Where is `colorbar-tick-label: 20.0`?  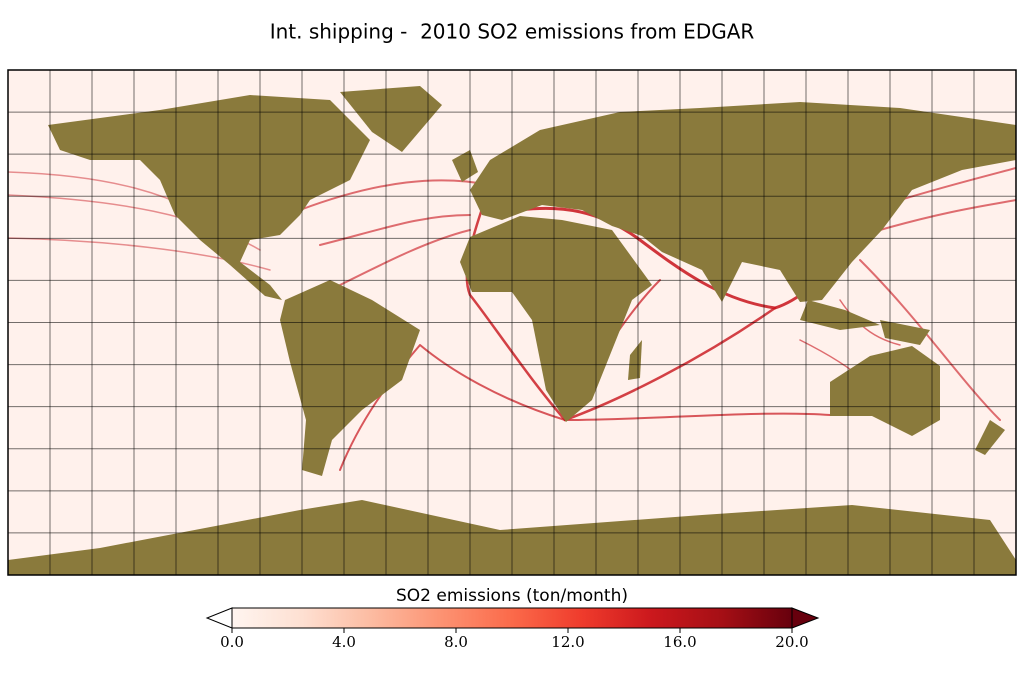 colorbar-tick-label: 20.0 is located at coordinates (791, 642).